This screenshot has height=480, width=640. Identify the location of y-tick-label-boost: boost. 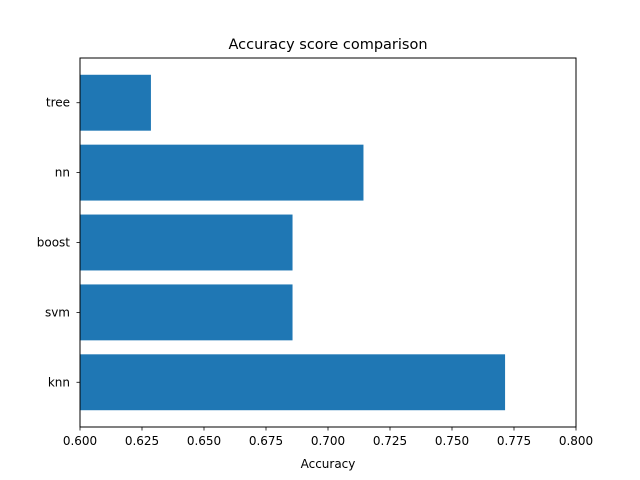
(54, 243).